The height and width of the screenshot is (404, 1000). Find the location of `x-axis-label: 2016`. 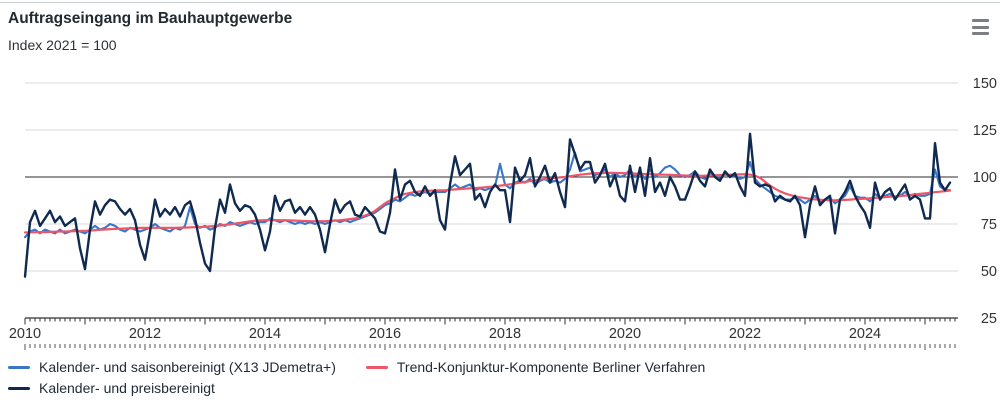

x-axis-label: 2016 is located at coordinates (385, 334).